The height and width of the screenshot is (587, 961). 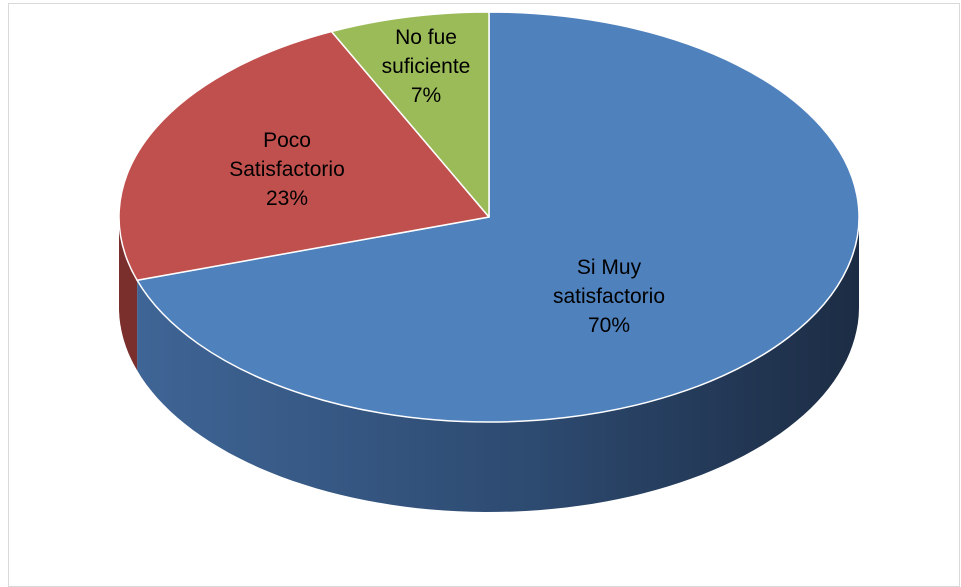 I want to click on slice-percent-1: 23%, so click(x=287, y=198).